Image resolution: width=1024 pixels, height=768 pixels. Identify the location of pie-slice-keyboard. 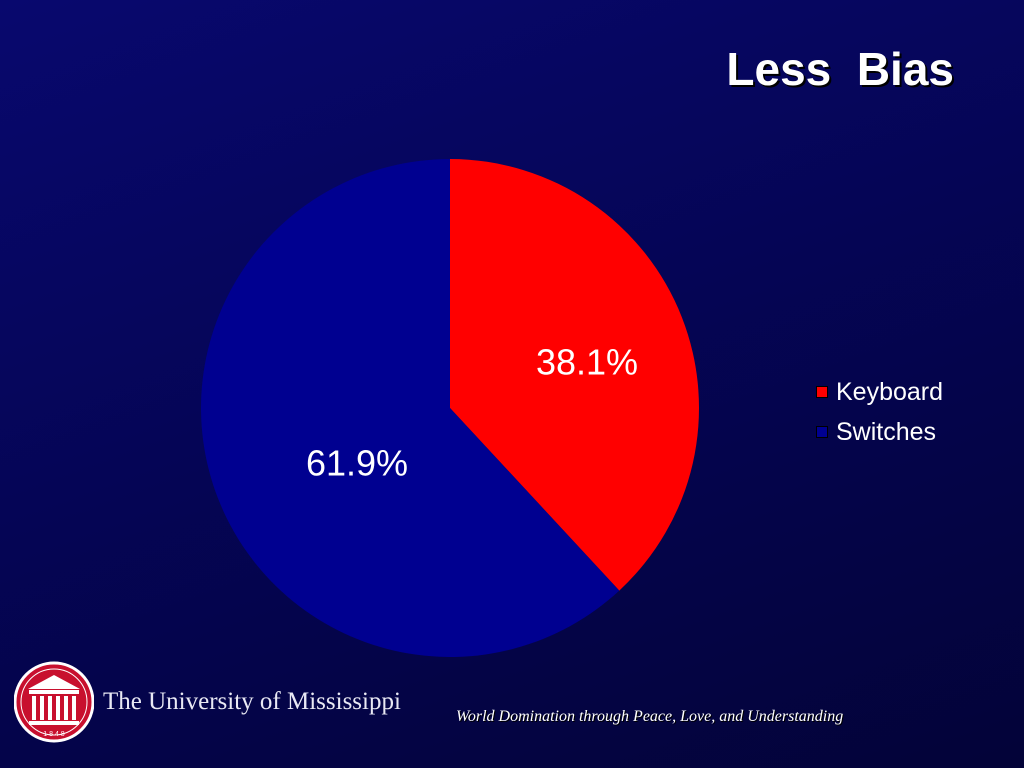
(574, 375).